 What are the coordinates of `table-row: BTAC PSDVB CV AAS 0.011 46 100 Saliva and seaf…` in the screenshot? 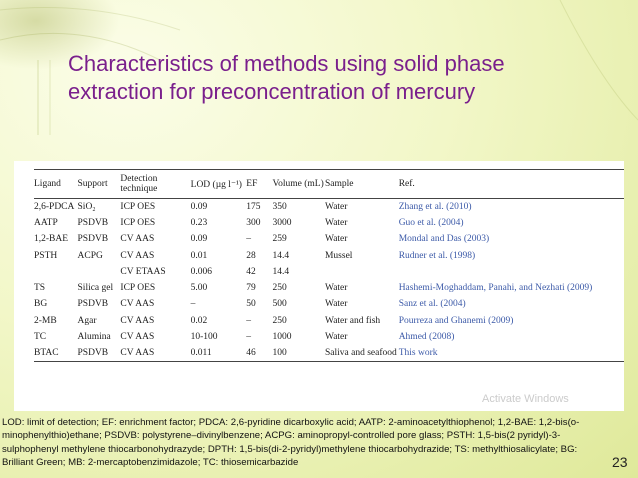 It's located at (329, 353).